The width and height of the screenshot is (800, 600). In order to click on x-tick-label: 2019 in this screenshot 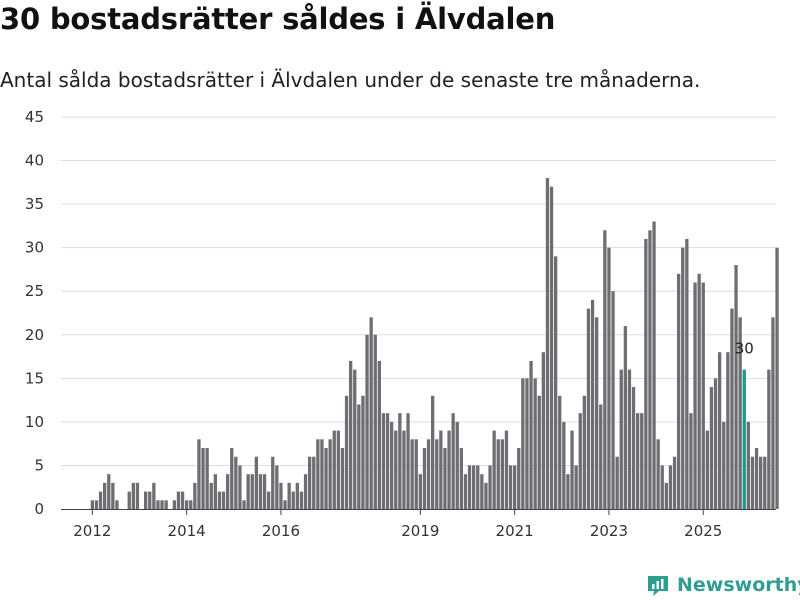, I will do `click(420, 531)`.